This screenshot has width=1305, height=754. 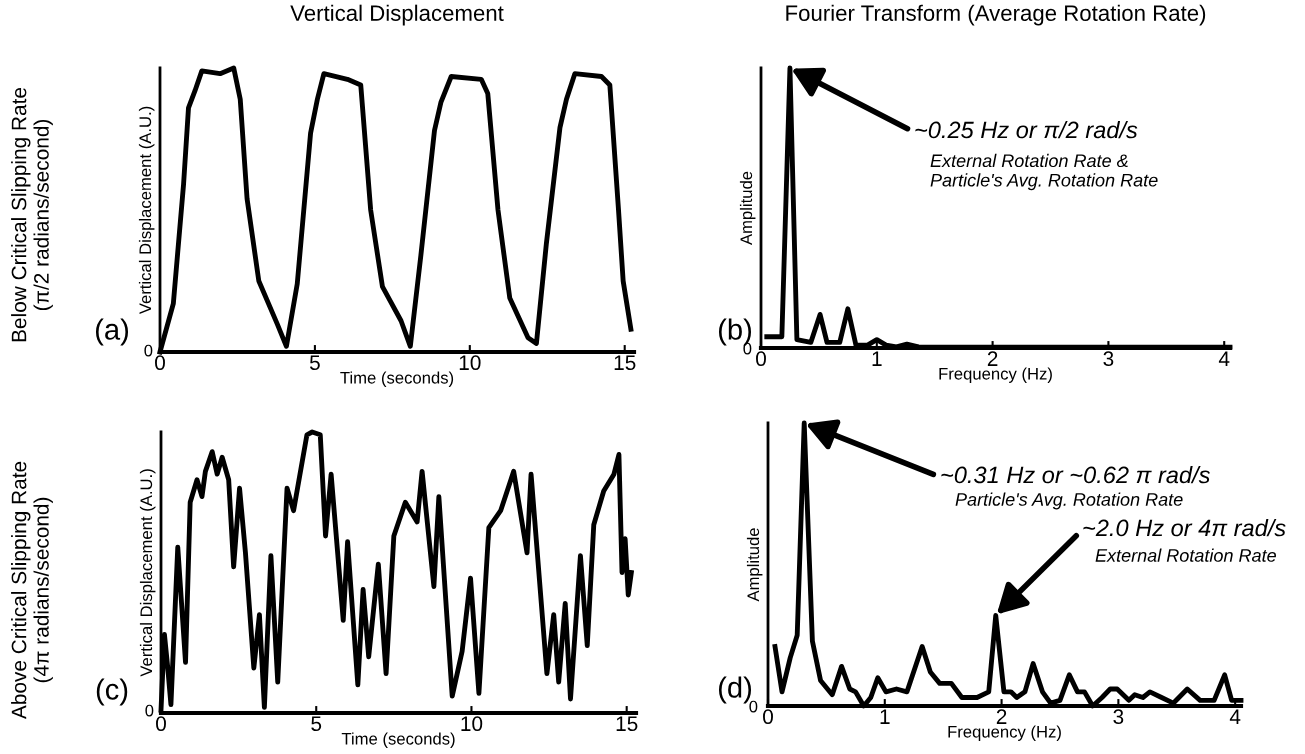 I want to click on annotation: External Rotation Rate & Particle's Avg. Rotation Rate, so click(x=1044, y=172).